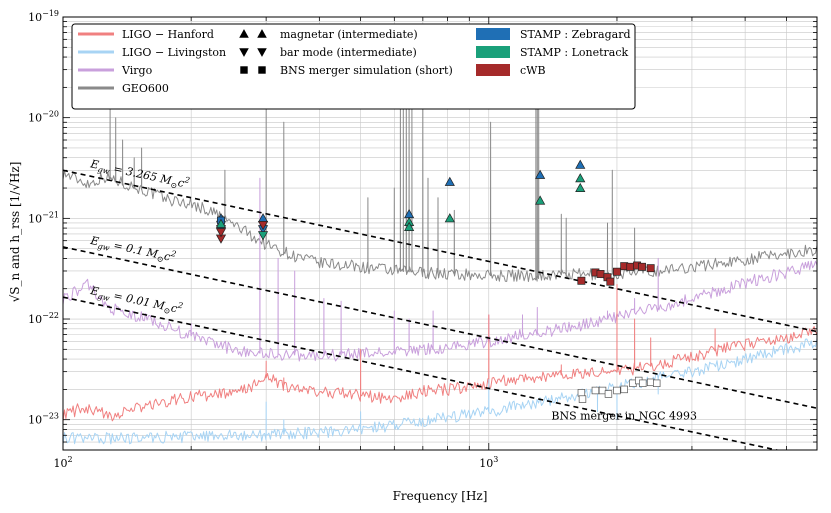 The height and width of the screenshot is (513, 831). I want to click on y-tick-label: 10−22, so click(43, 318).